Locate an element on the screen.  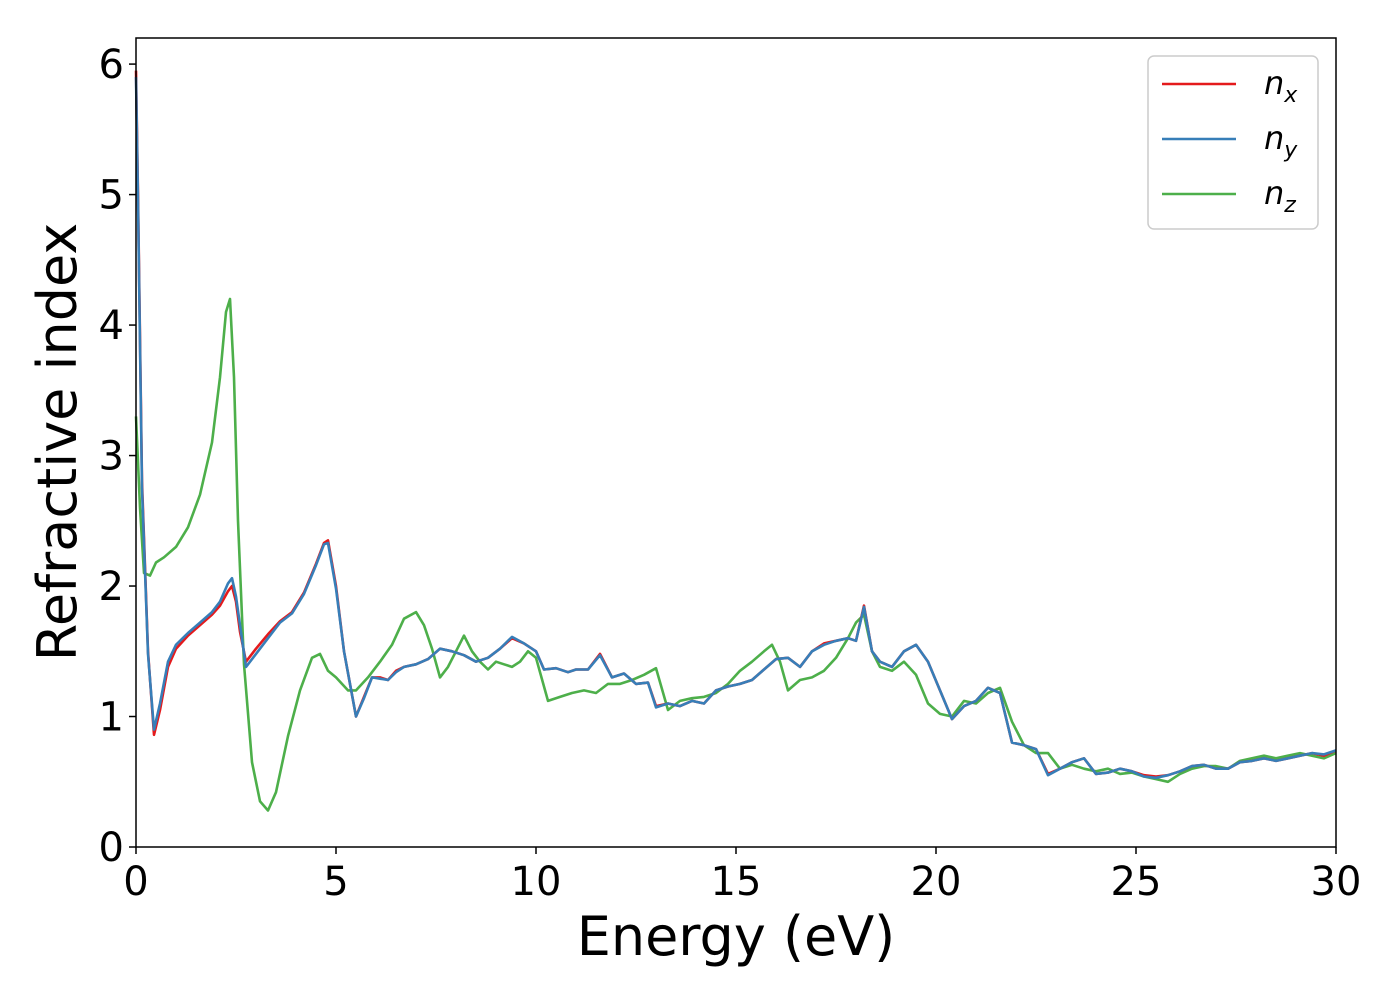
x-tick-label: 10 is located at coordinates (536, 882).